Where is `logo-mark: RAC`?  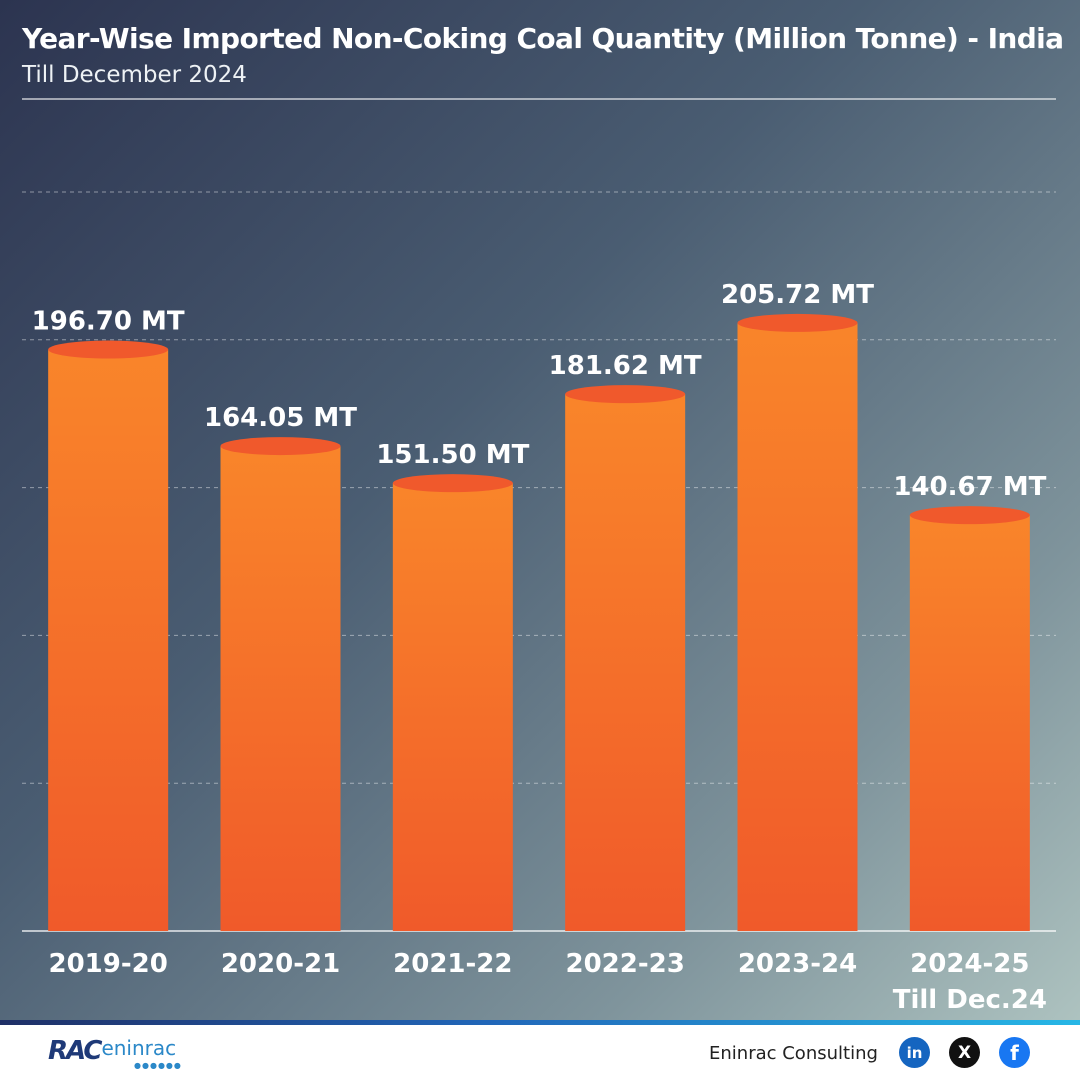
logo-mark: RAC is located at coordinates (75, 1051).